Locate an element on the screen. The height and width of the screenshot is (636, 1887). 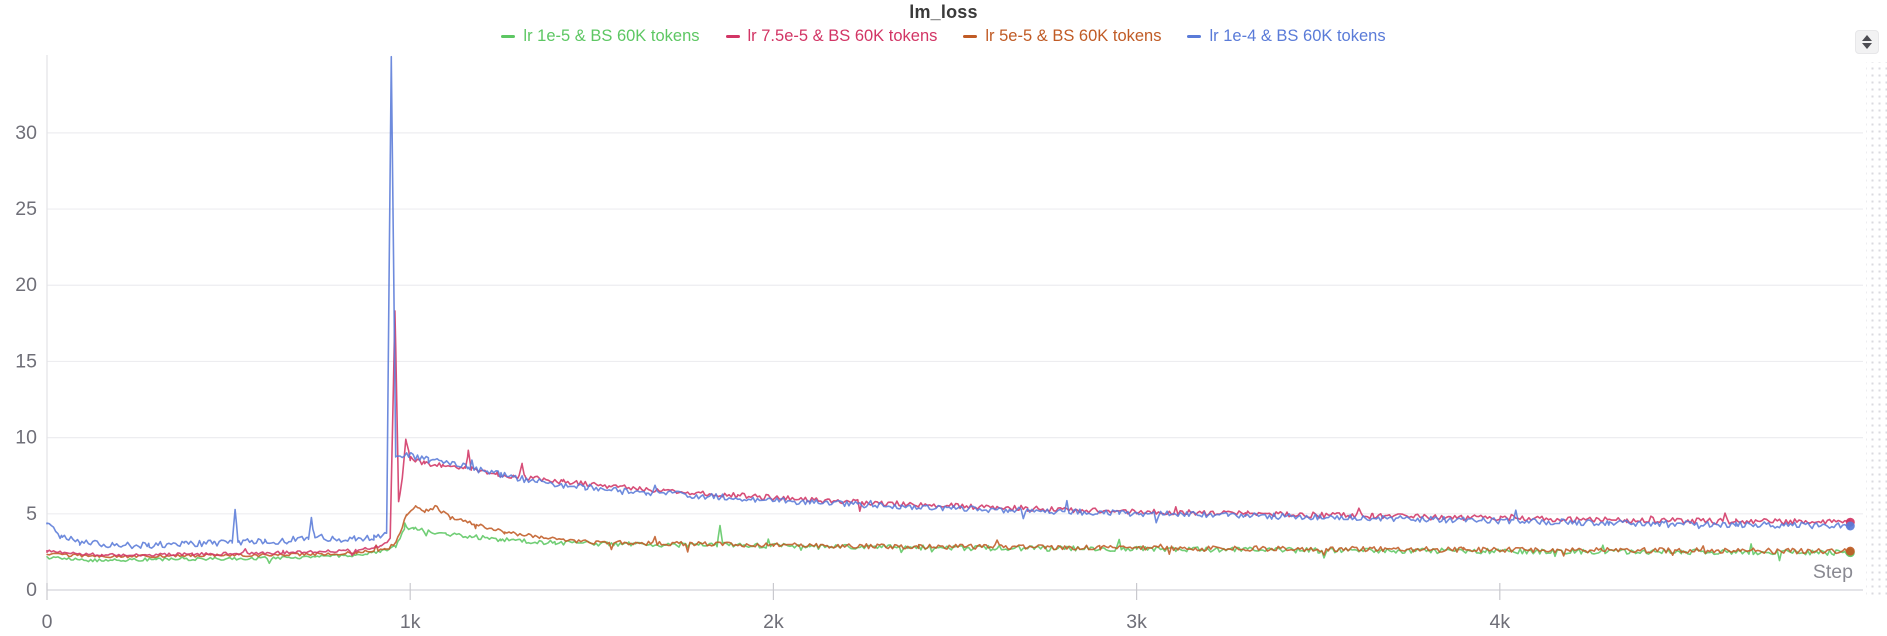
y-tick-label: 10 is located at coordinates (26, 438).